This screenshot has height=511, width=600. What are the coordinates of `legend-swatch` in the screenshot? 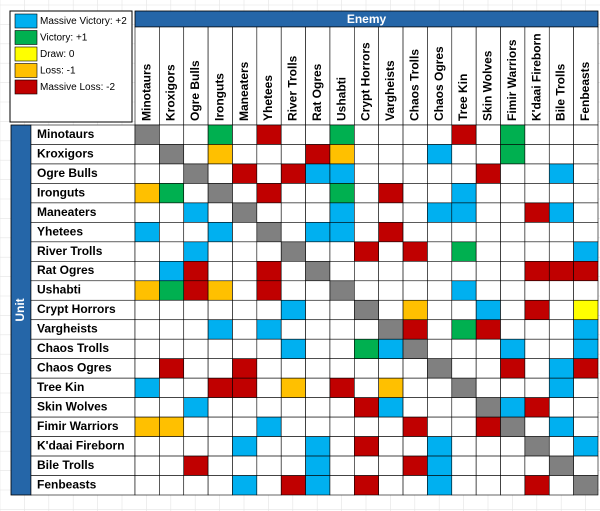 It's located at (26, 37).